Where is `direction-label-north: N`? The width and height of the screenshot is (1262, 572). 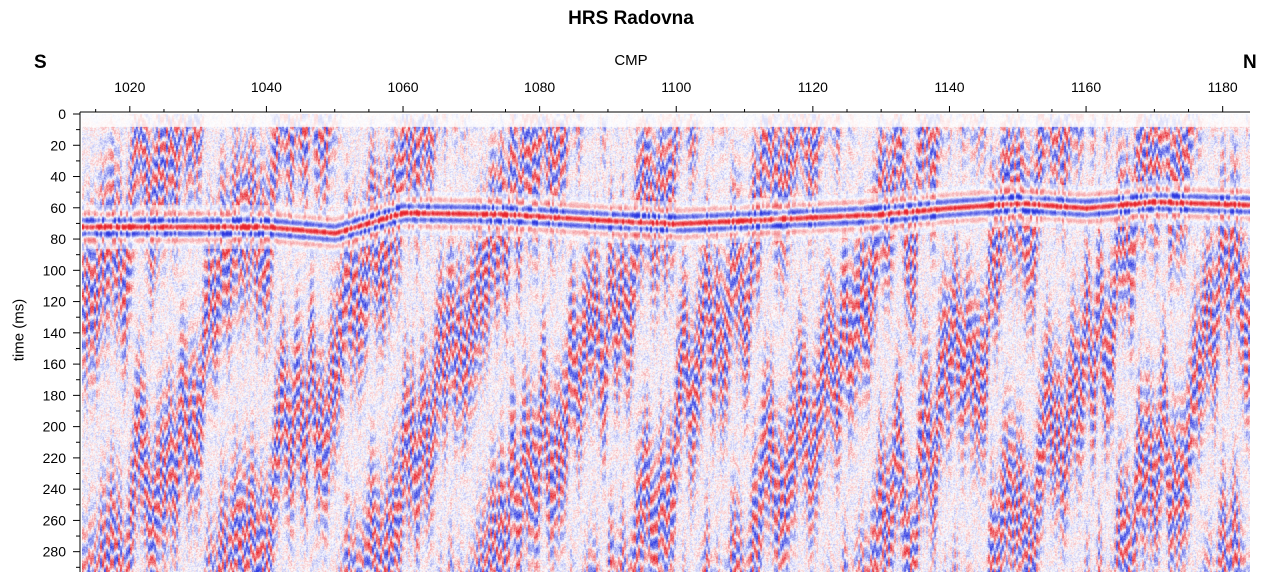 direction-label-north: N is located at coordinates (1250, 62).